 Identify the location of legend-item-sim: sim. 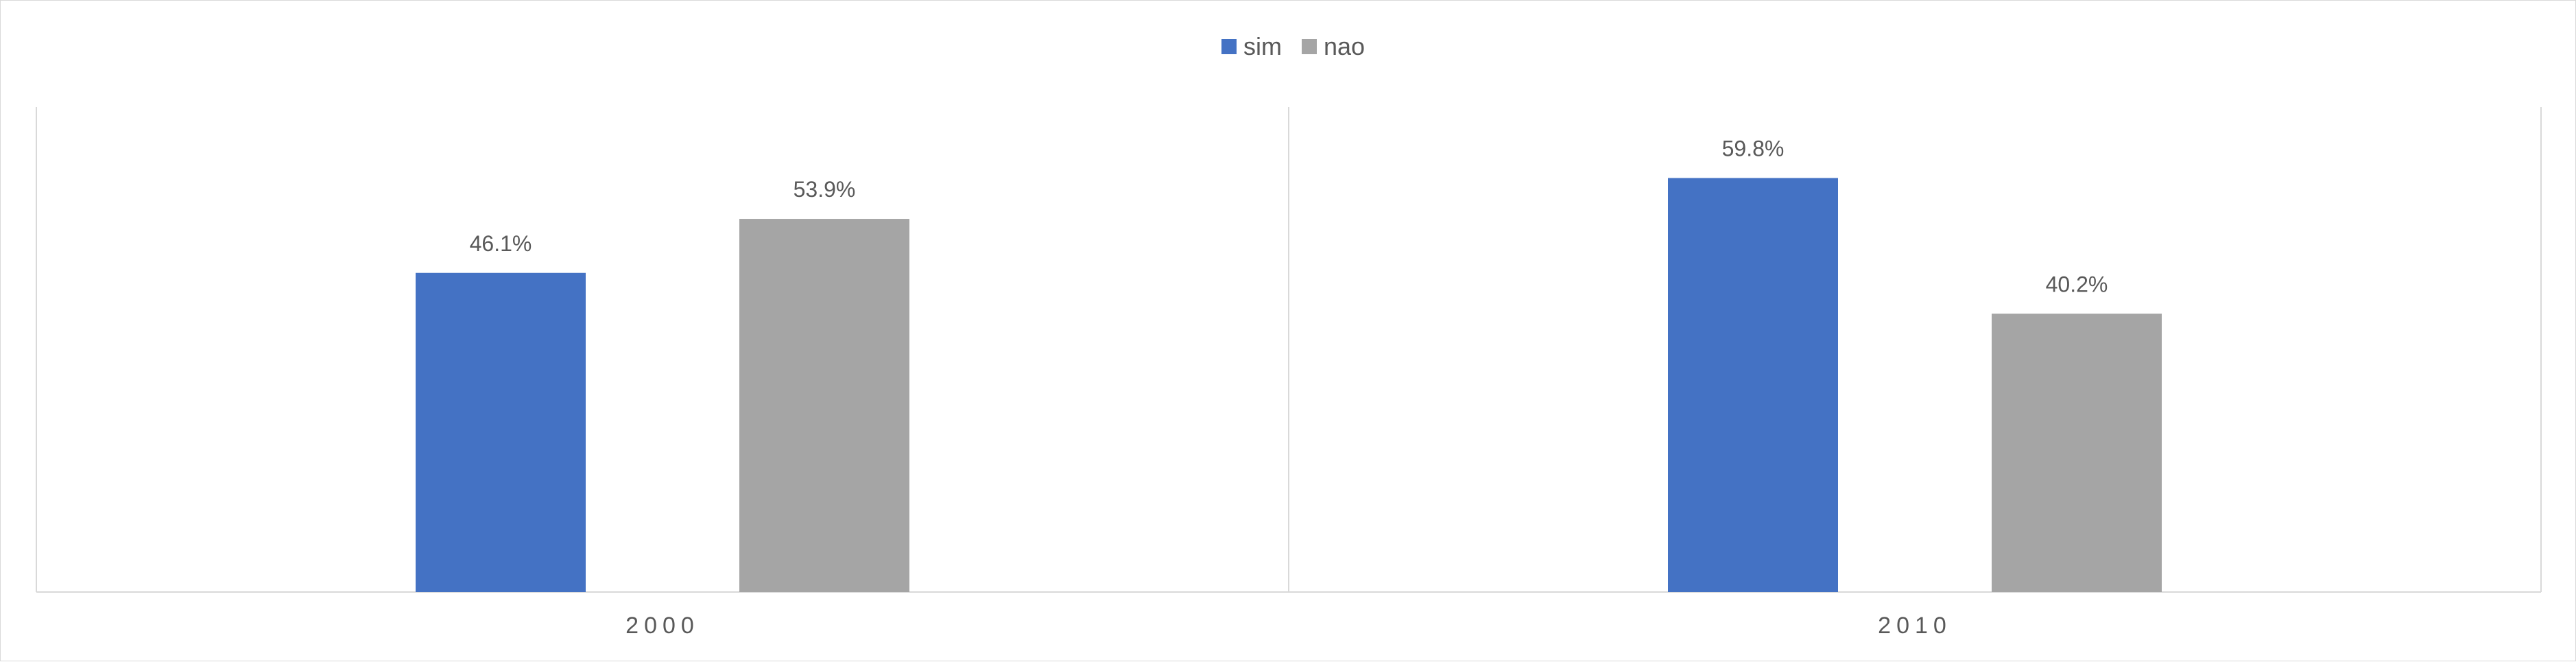
(1251, 46).